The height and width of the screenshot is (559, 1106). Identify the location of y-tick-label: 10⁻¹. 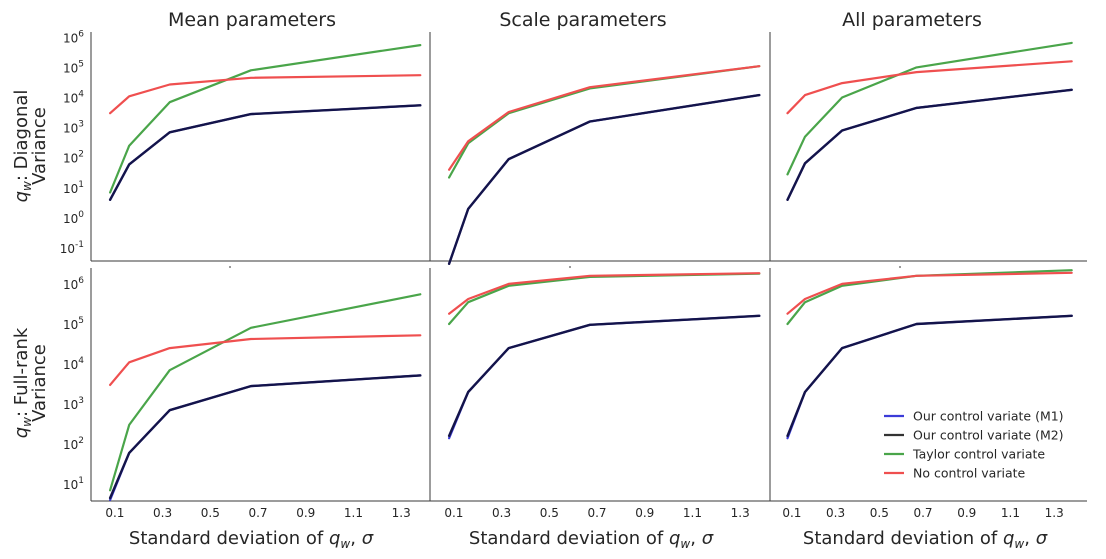
(72, 248).